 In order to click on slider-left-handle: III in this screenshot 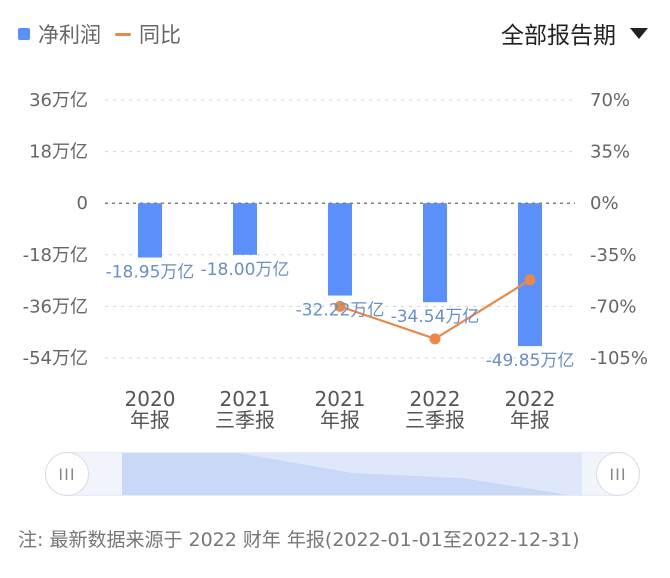, I will do `click(67, 474)`.